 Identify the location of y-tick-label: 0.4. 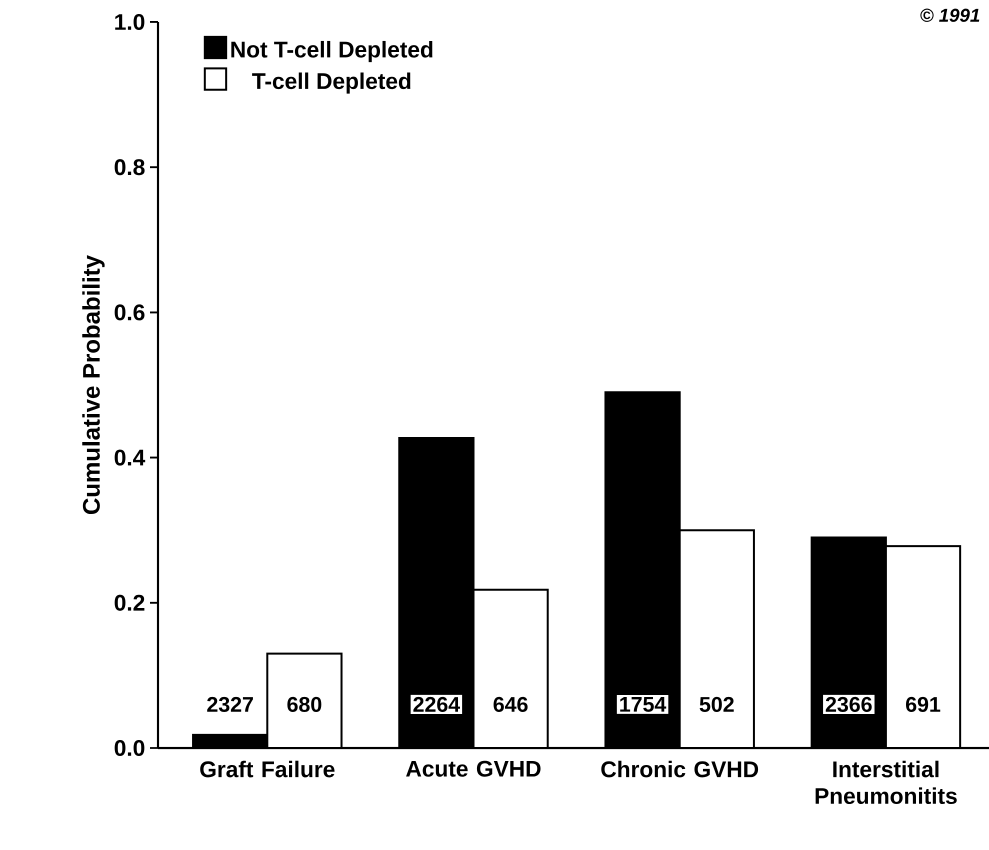
(130, 458).